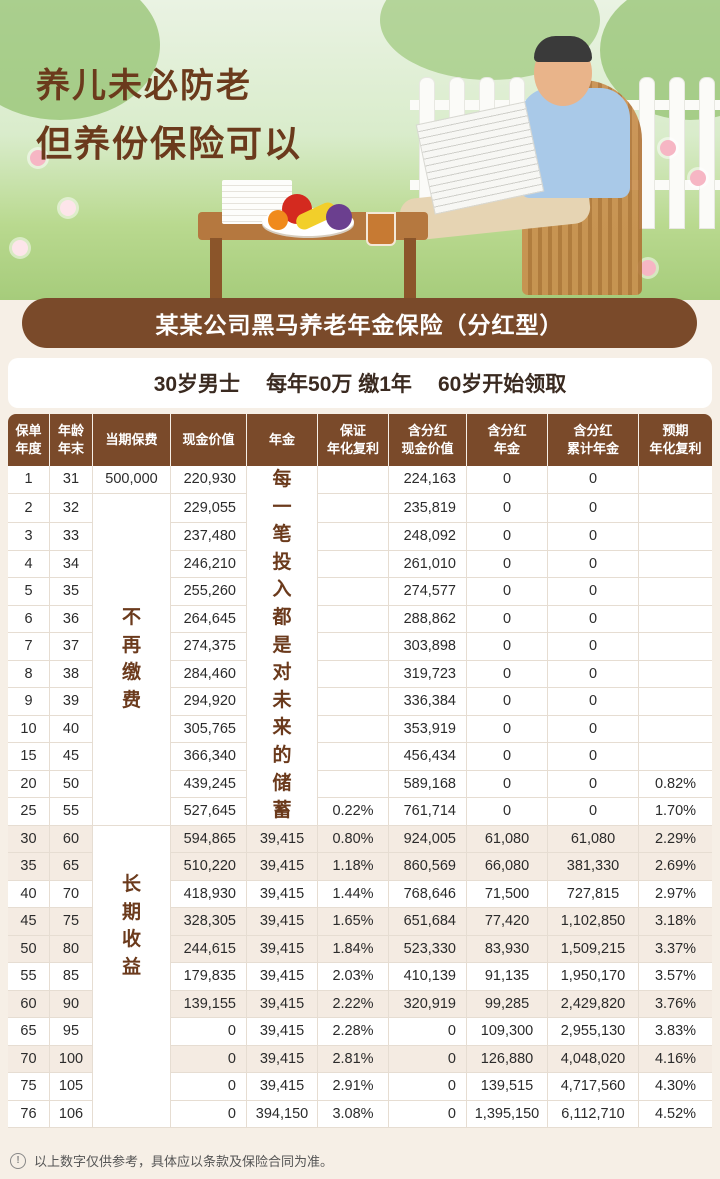 The image size is (720, 1179). What do you see at coordinates (507, 440) in the screenshot?
I see `table-header-cell: 含分红 年金` at bounding box center [507, 440].